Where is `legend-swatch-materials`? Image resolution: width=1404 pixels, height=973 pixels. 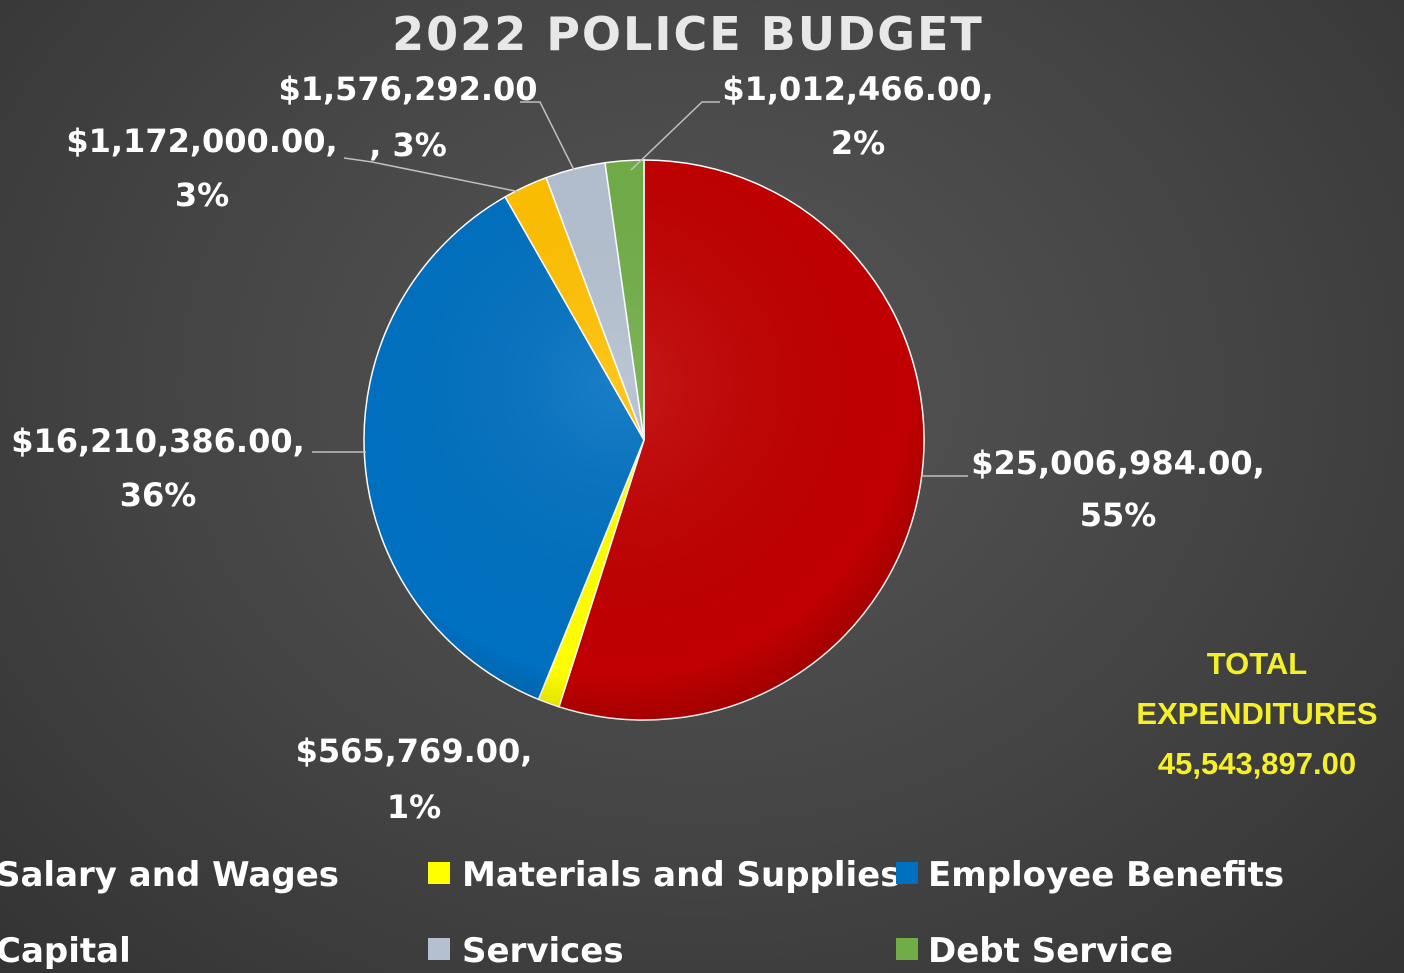 legend-swatch-materials is located at coordinates (439, 873).